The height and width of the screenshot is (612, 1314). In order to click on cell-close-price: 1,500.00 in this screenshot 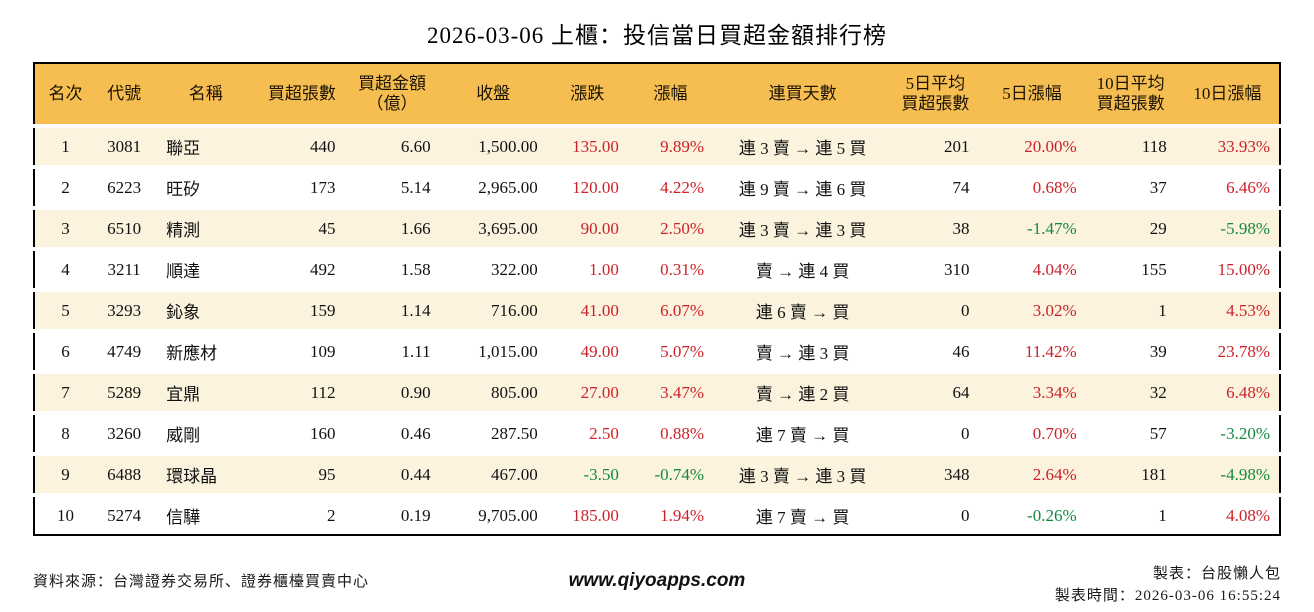, I will do `click(493, 146)`.